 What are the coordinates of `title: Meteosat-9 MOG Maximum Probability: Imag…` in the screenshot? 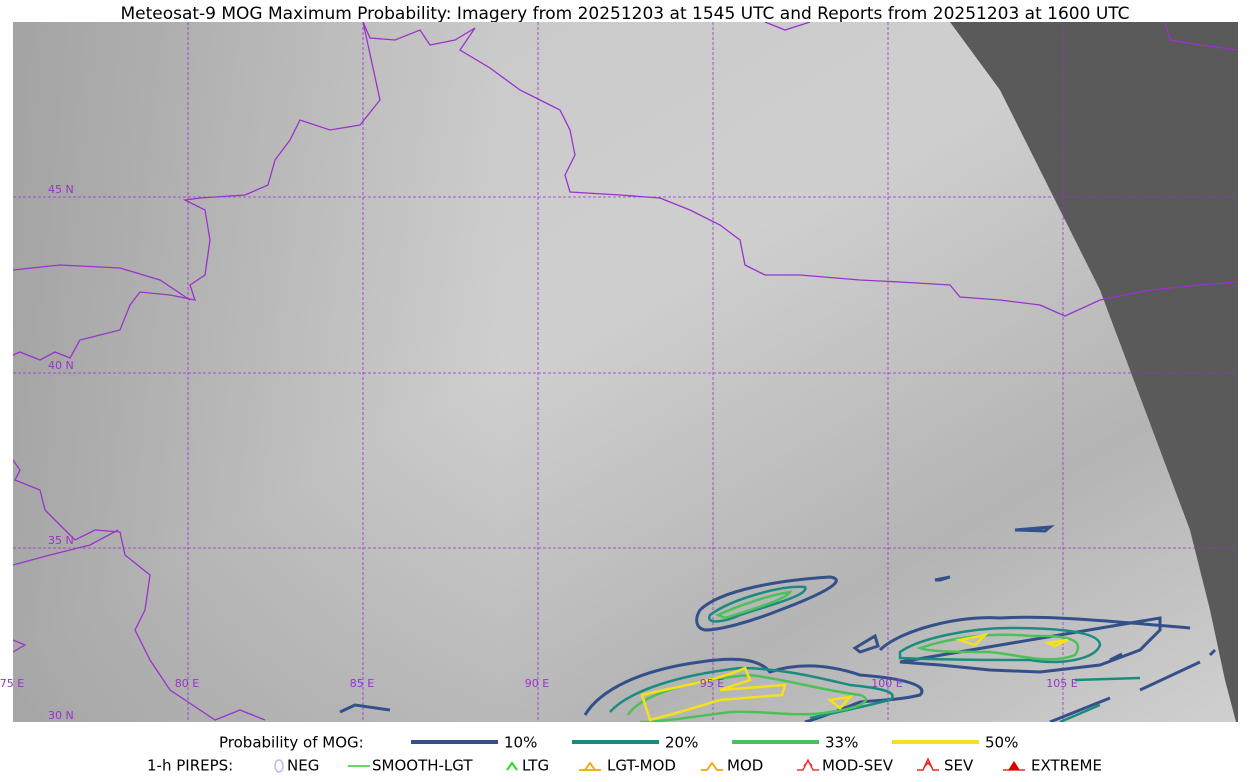 It's located at (624, 14).